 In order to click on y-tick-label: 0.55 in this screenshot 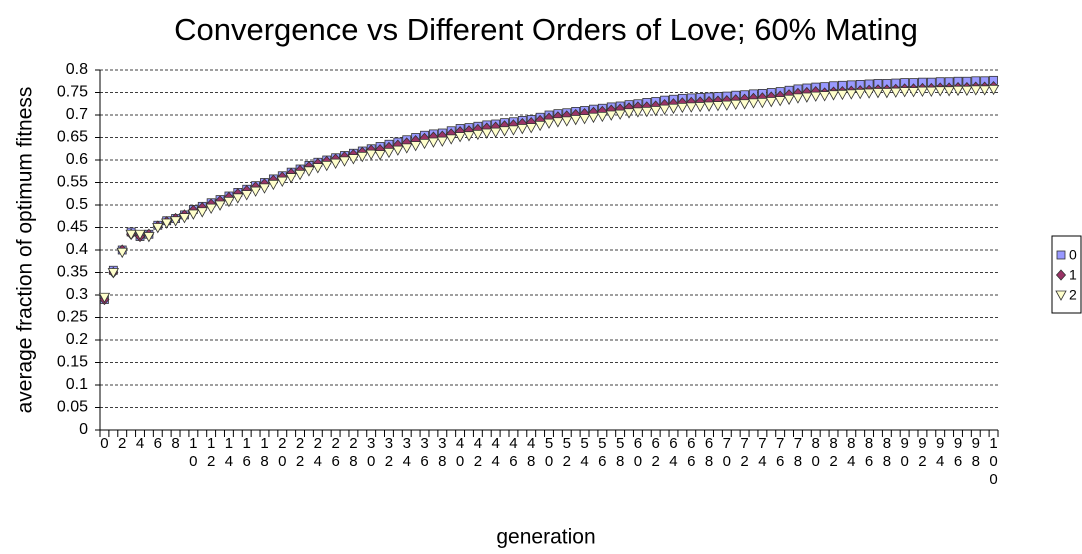, I will do `click(72, 182)`.